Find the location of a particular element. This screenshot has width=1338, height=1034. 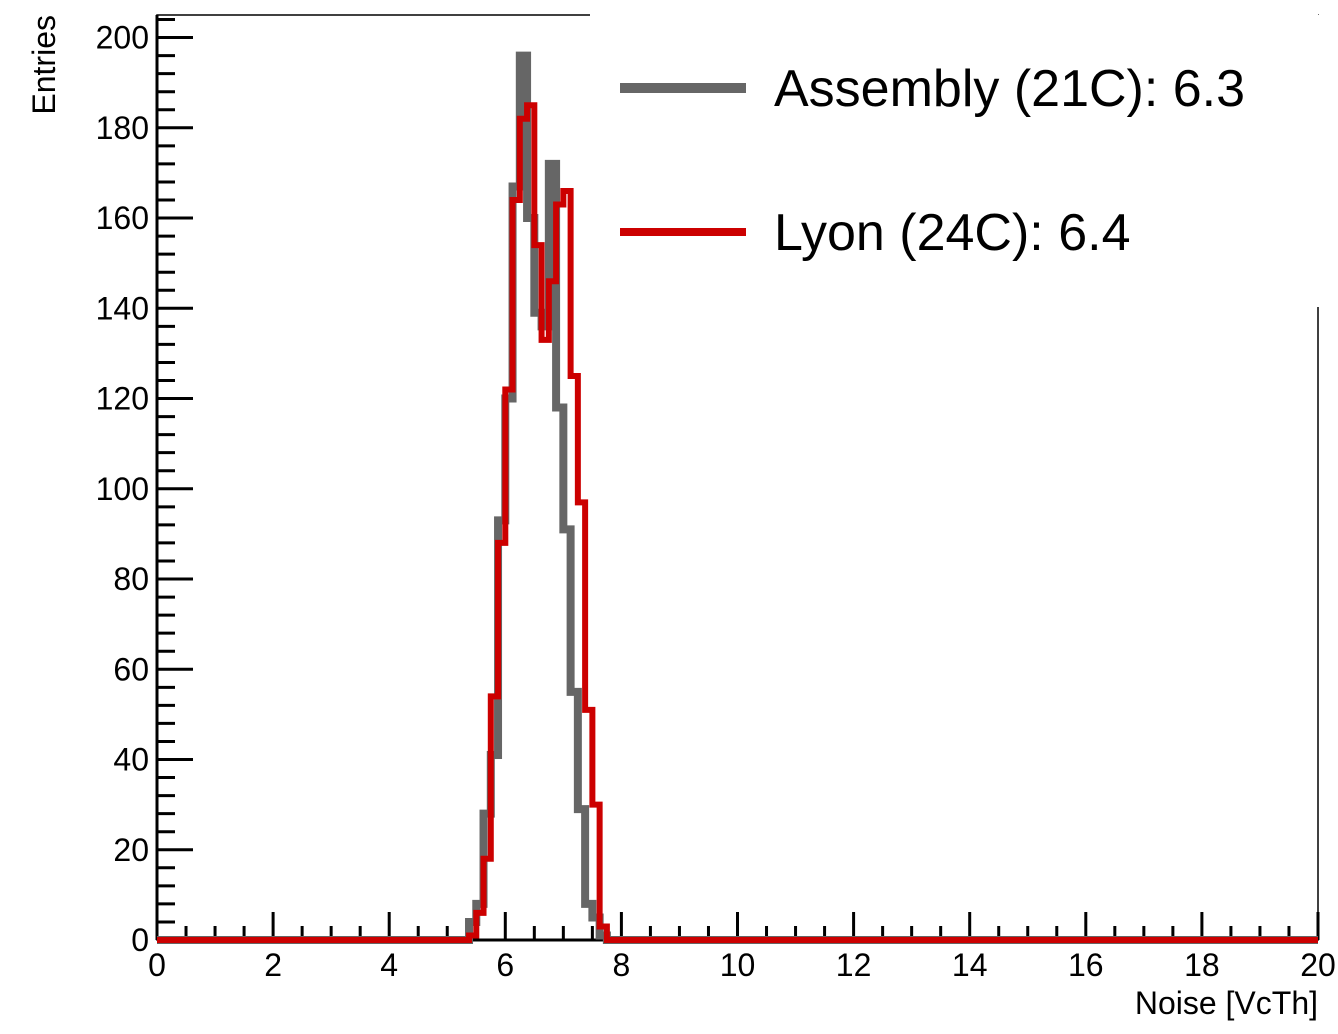

y-tick-label: 60 is located at coordinates (131, 669).